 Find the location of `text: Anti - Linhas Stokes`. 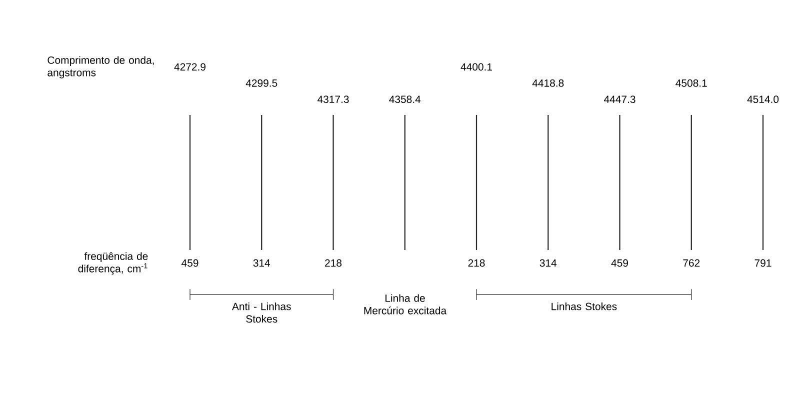

text: Anti - Linhas Stokes is located at coordinates (261, 312).